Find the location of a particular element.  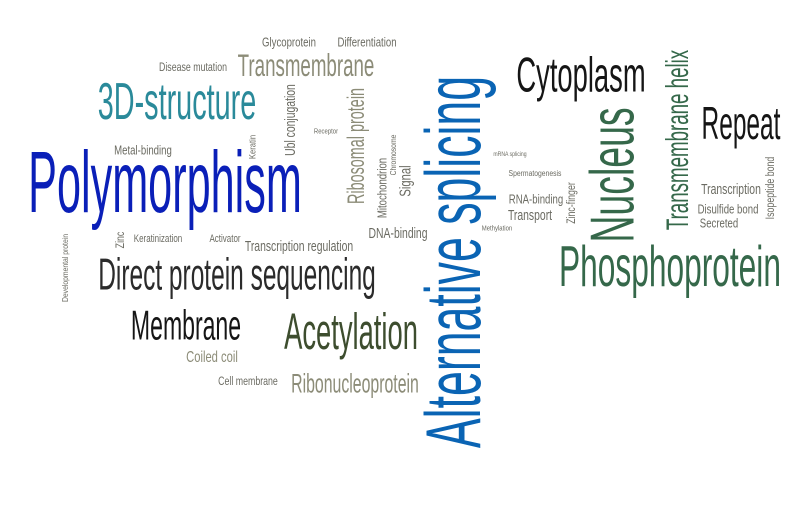

word-mitochondrion: Mitochondrion is located at coordinates (382, 188).